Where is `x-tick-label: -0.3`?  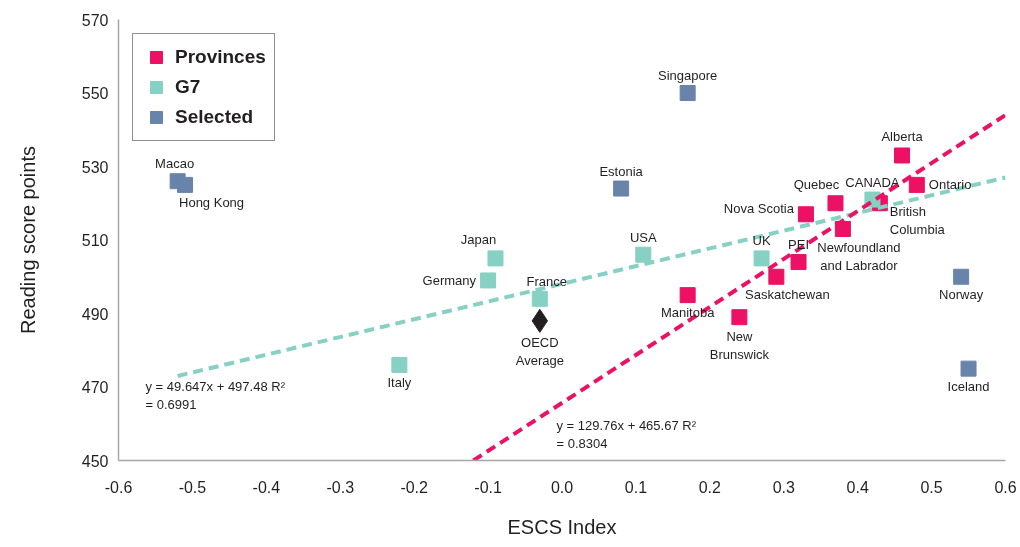 x-tick-label: -0.3 is located at coordinates (340, 487).